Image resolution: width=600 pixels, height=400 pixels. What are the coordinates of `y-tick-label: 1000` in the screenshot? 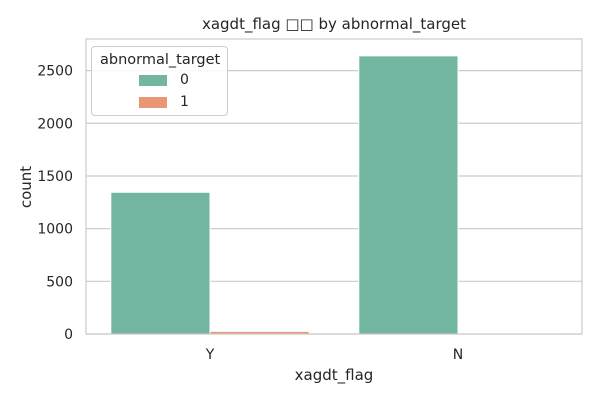 It's located at (55, 230).